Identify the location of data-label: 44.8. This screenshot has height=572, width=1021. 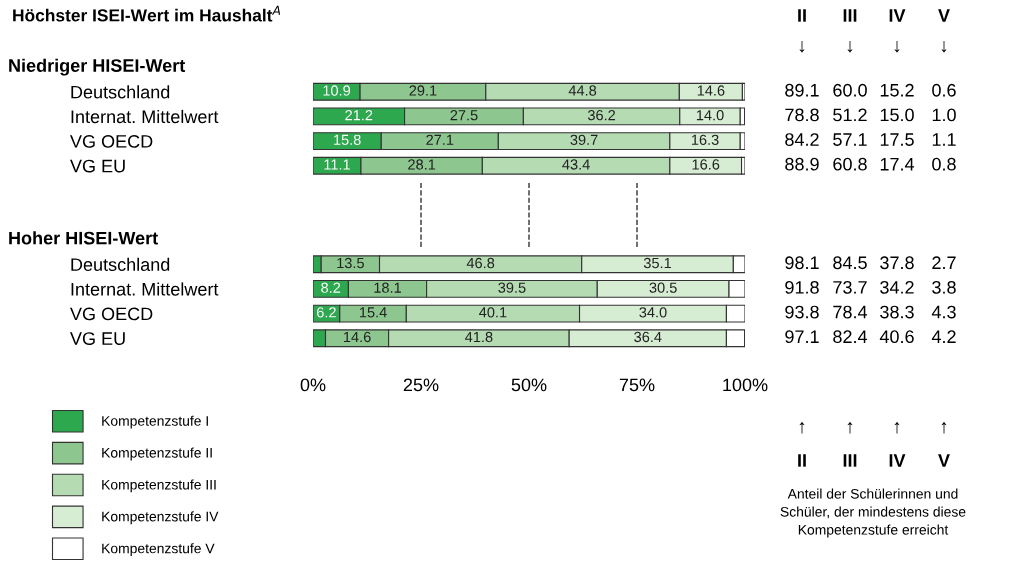
(582, 90).